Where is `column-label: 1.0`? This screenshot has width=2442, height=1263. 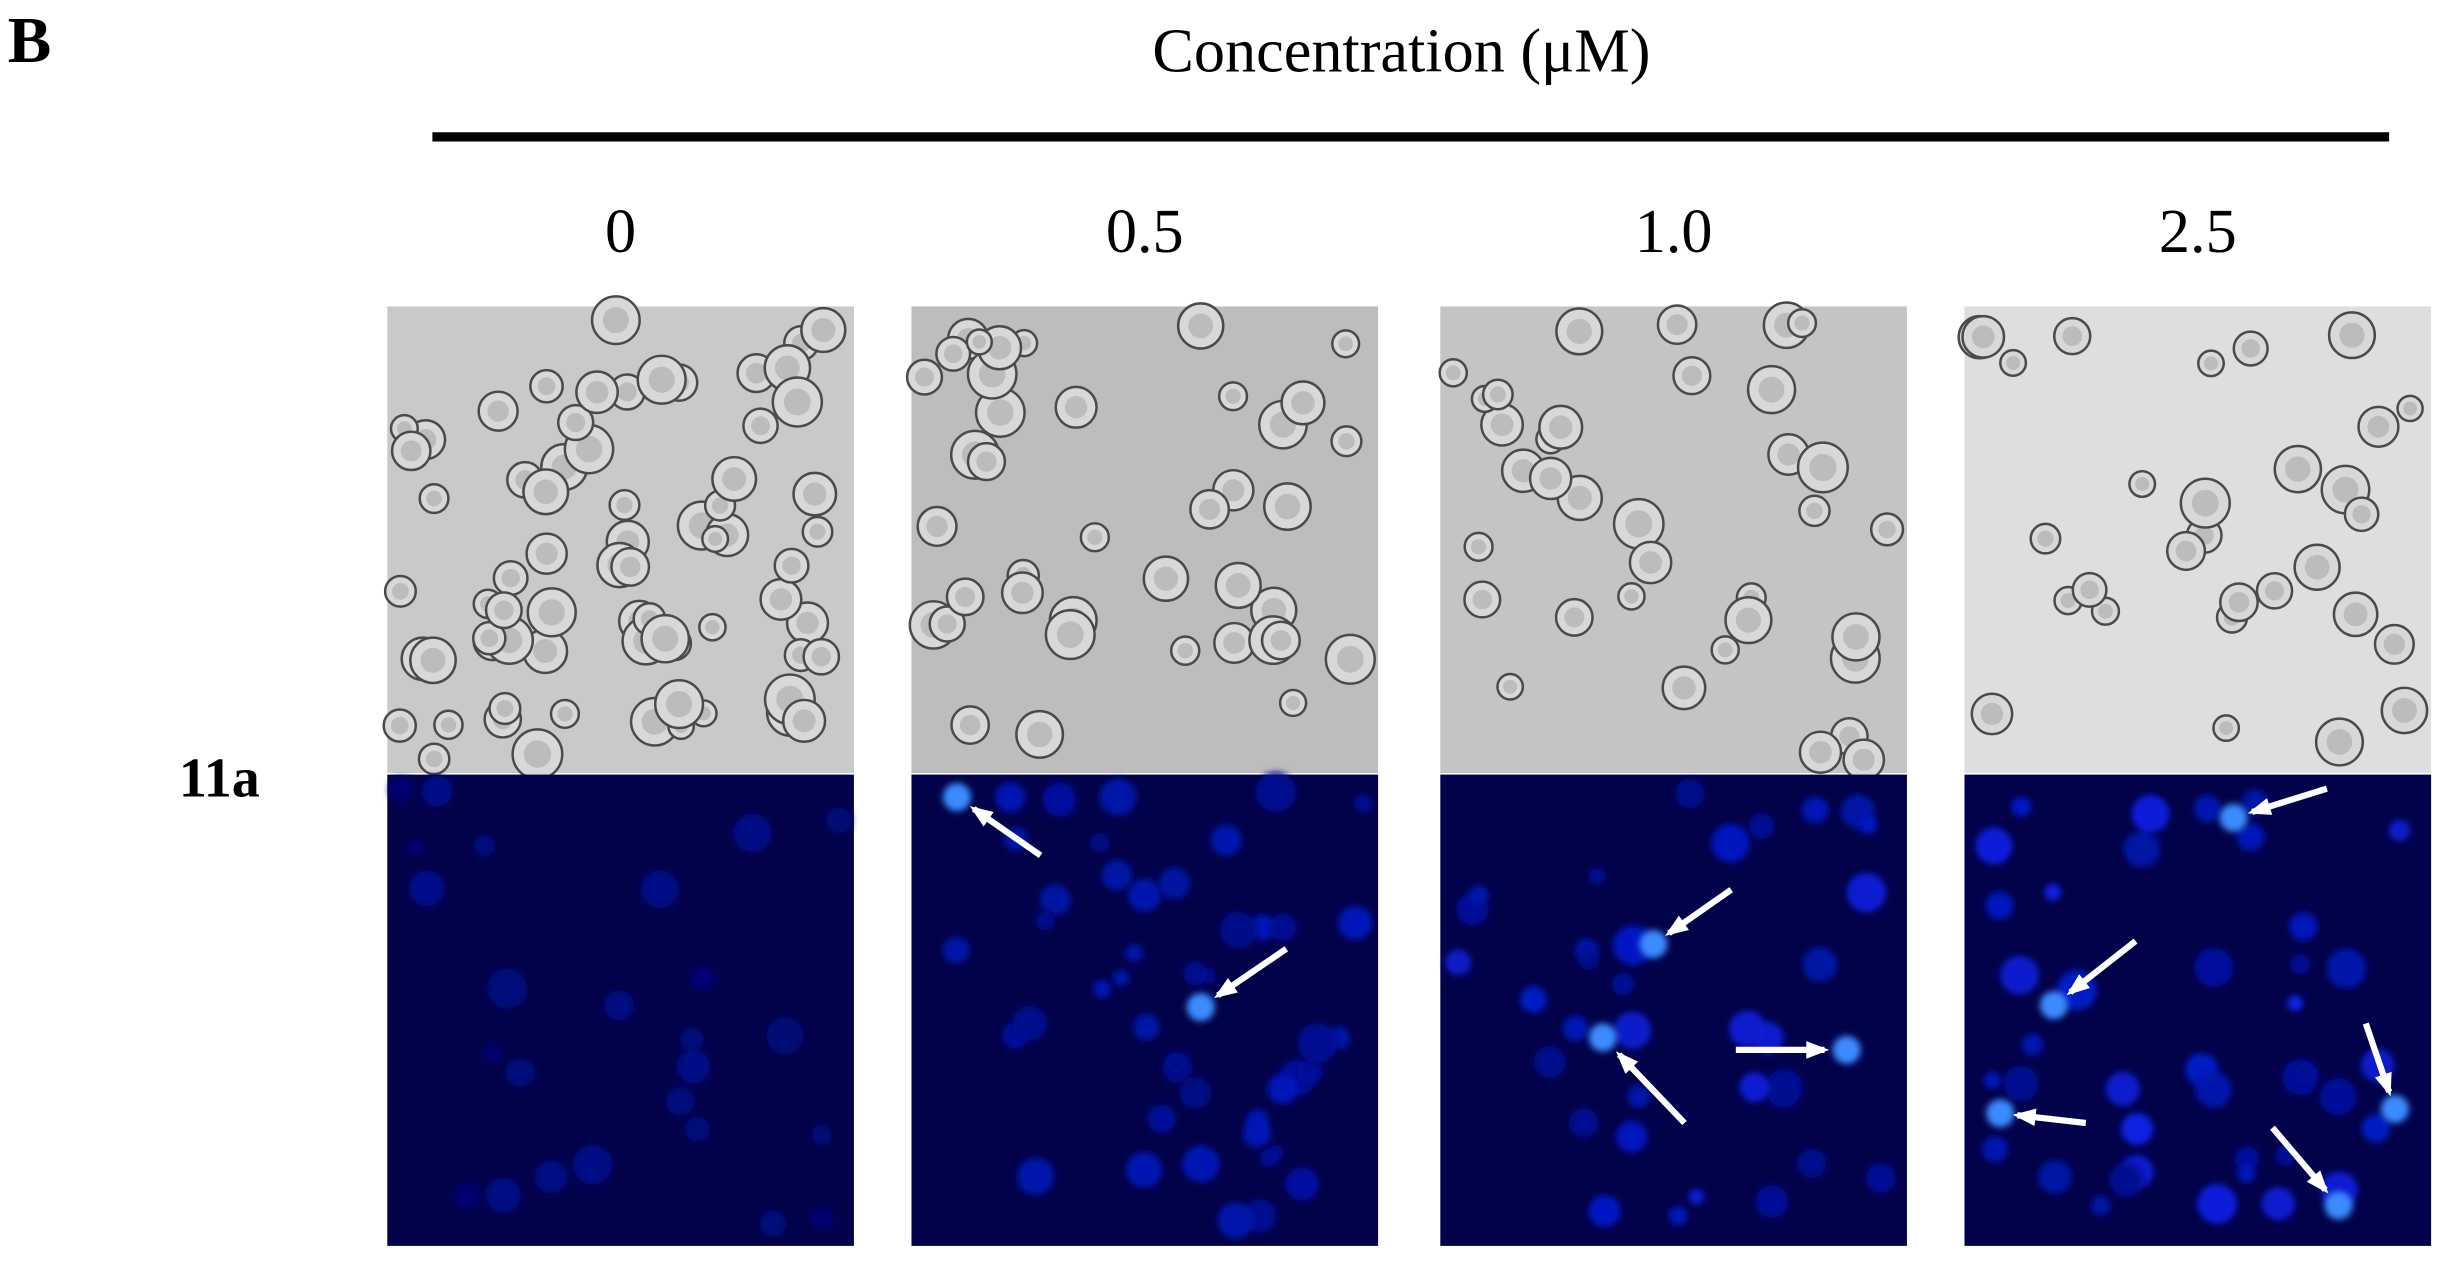 column-label: 1.0 is located at coordinates (1674, 232).